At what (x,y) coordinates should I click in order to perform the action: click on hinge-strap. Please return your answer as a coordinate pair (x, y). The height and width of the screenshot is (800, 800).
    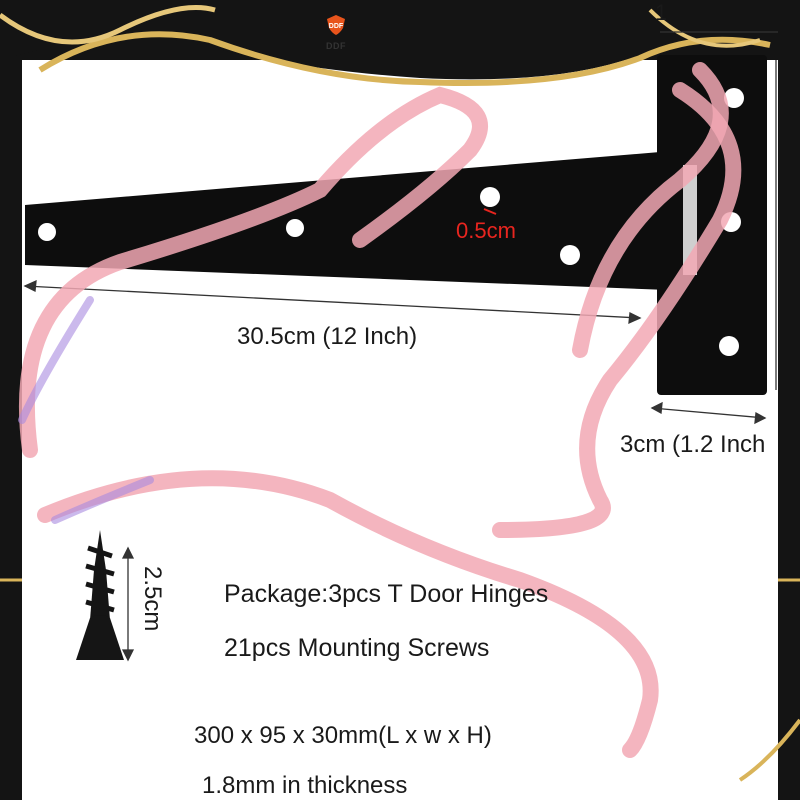
    Looking at the image, I should click on (346, 221).